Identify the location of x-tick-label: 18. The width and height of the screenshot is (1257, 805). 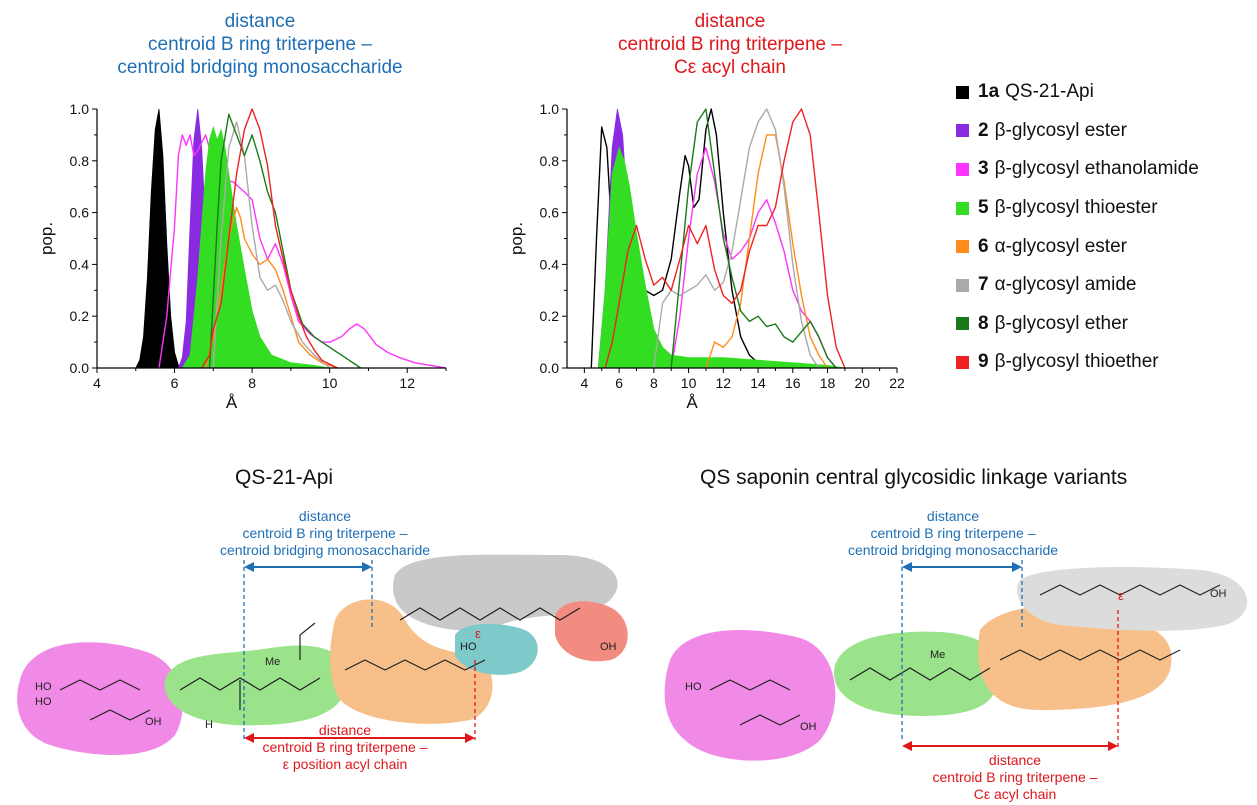
(828, 383).